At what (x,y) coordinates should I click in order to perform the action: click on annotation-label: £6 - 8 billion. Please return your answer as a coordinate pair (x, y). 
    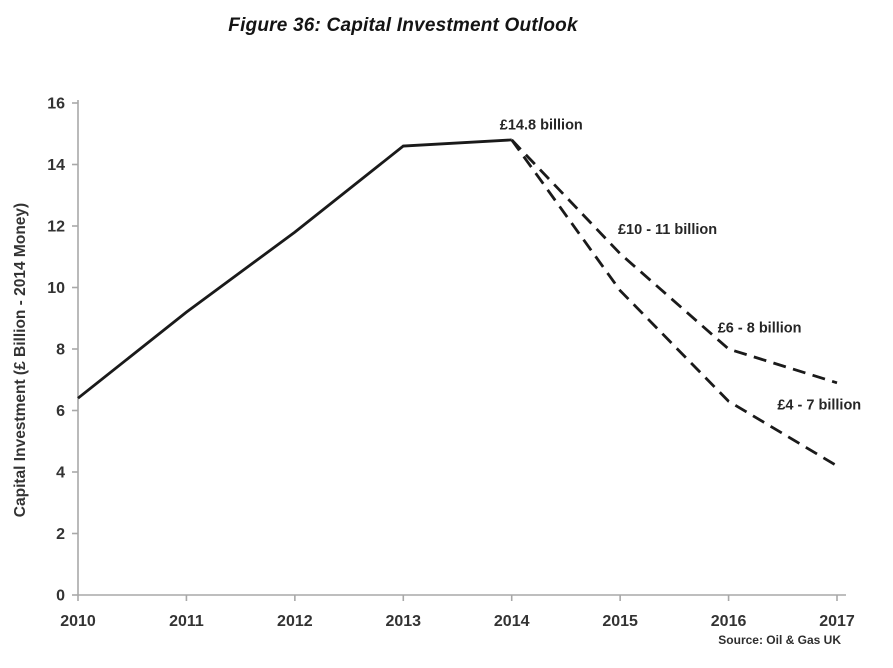
    Looking at the image, I should click on (760, 328).